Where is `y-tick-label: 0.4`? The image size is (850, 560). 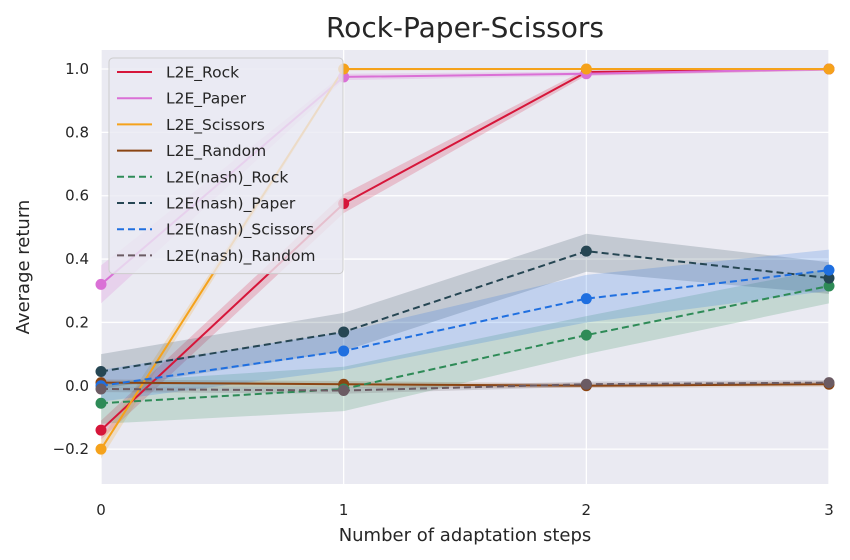 y-tick-label: 0.4 is located at coordinates (77, 259).